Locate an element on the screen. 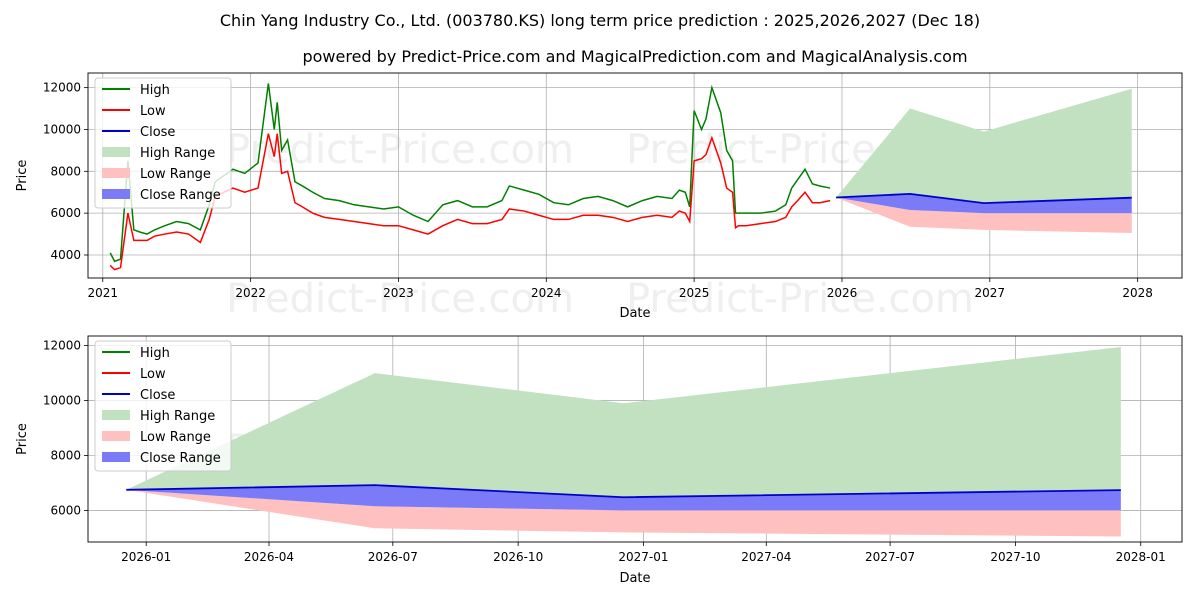 The image size is (1200, 600). x-tick-label: 2026-04 is located at coordinates (269, 557).